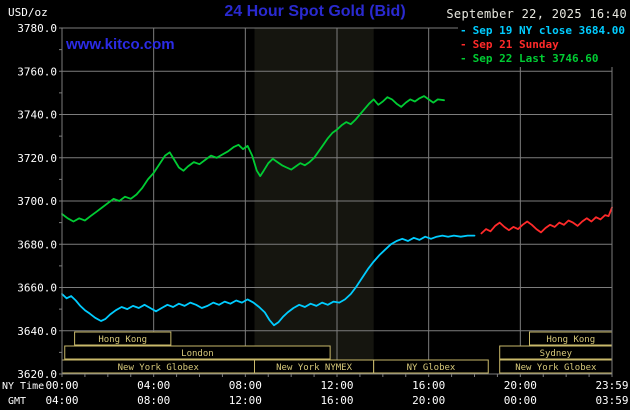 This screenshot has width=630, height=410. Describe the element at coordinates (17, 401) in the screenshot. I see `gmt-axis-label: GMT` at that location.